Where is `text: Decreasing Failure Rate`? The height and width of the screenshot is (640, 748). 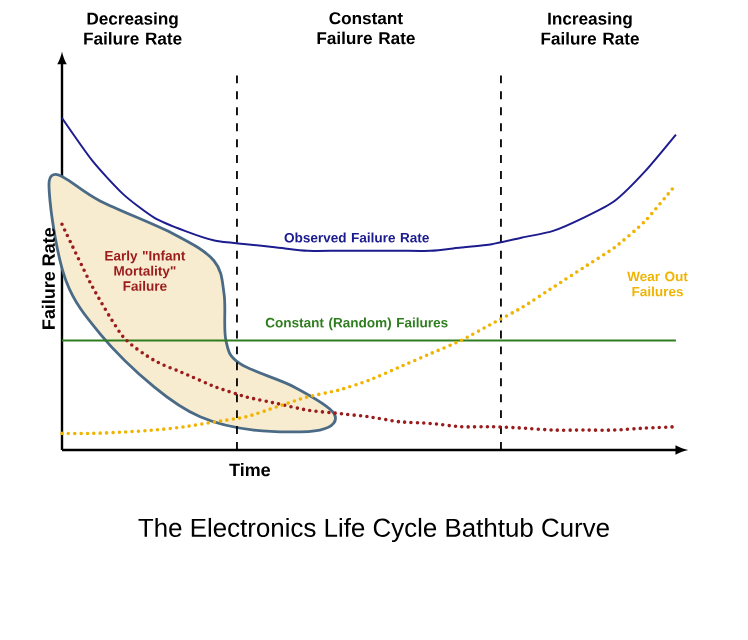 text: Decreasing Failure Rate is located at coordinates (133, 28).